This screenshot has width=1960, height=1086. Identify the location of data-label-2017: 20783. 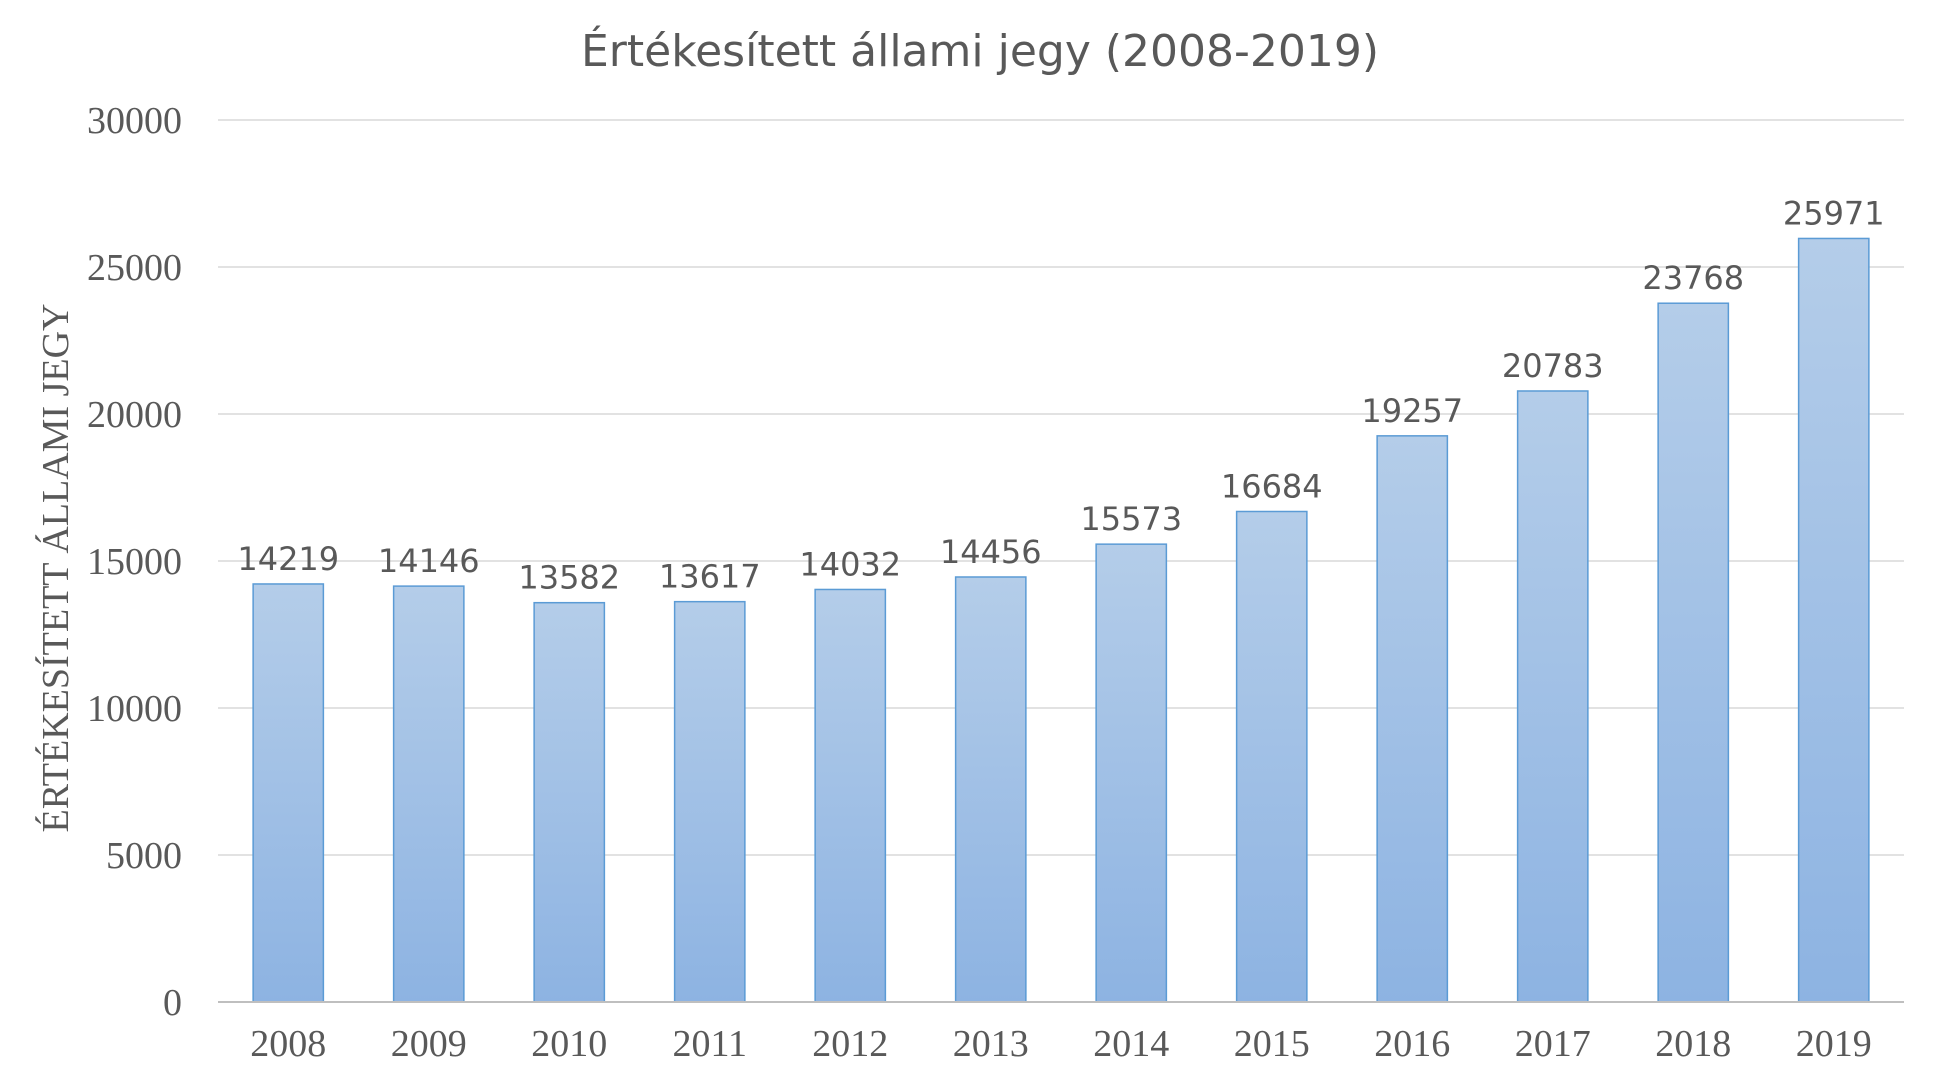
(1553, 366).